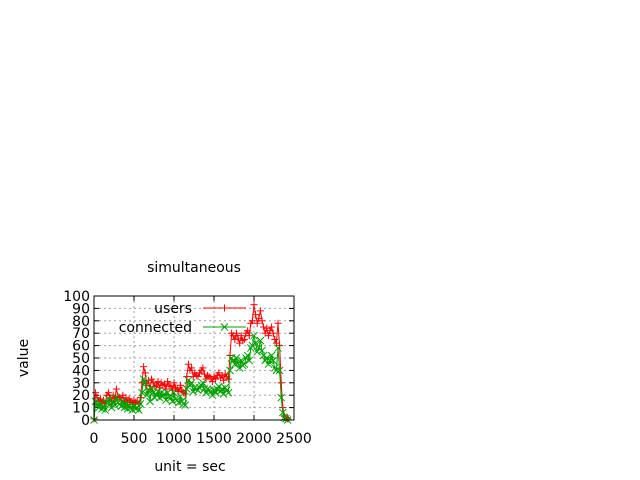 Image resolution: width=640 pixels, height=480 pixels. I want to click on y-tick-label: 80, so click(81, 322).